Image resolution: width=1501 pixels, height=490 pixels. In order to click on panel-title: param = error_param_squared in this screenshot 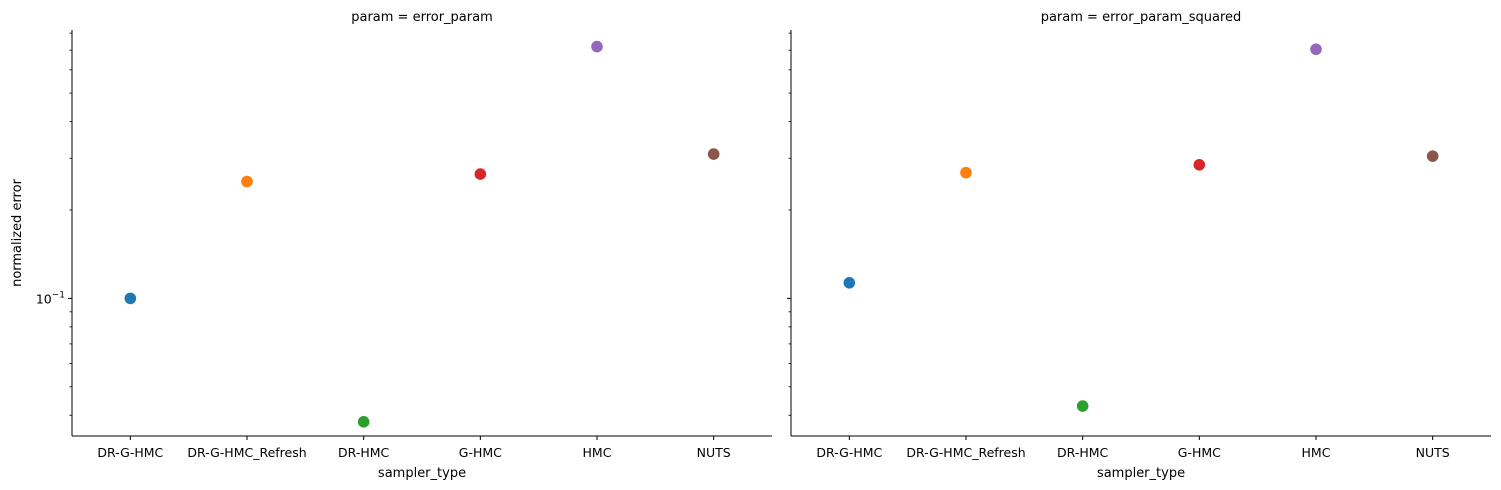, I will do `click(1141, 17)`.